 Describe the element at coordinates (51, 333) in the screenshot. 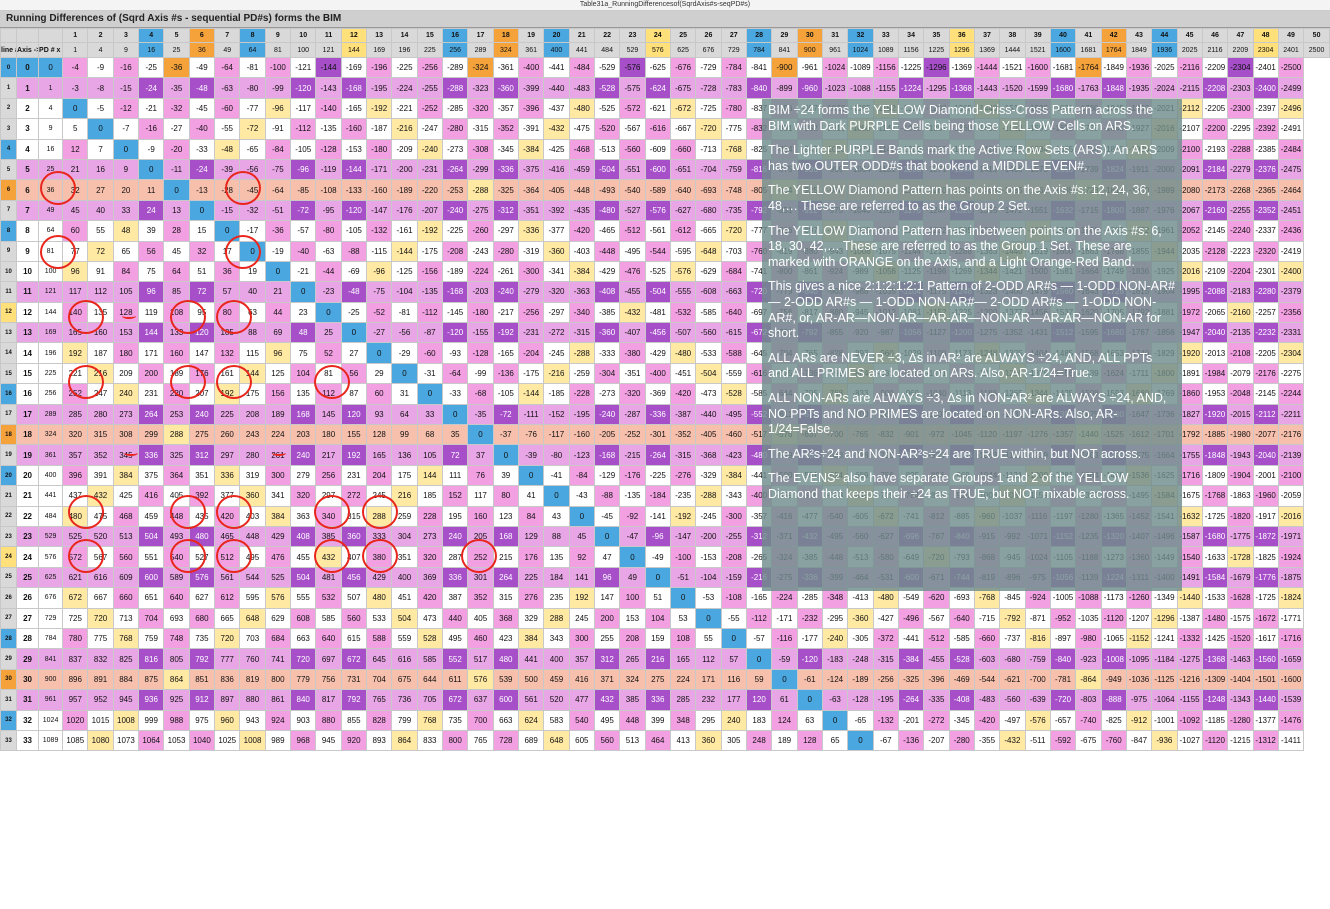

I see `row-pd-number: 169` at that location.